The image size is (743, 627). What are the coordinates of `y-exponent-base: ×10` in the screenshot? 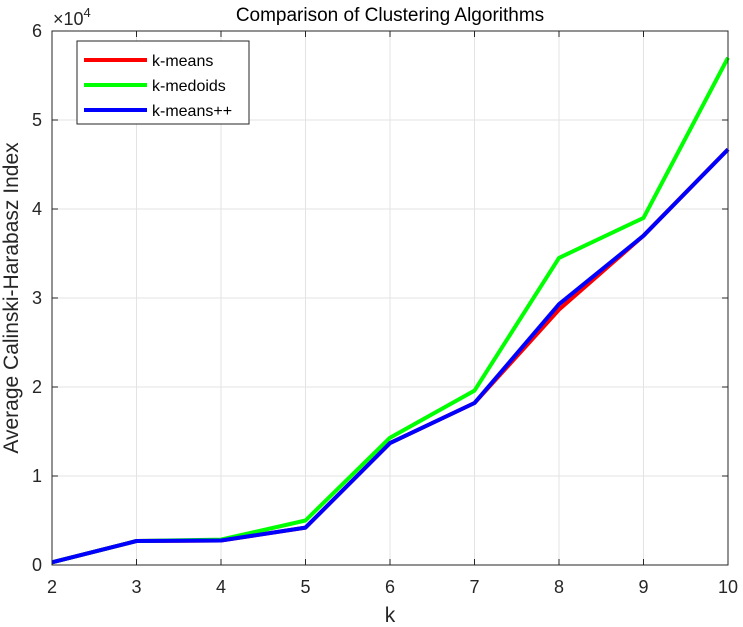 It's located at (68, 19).